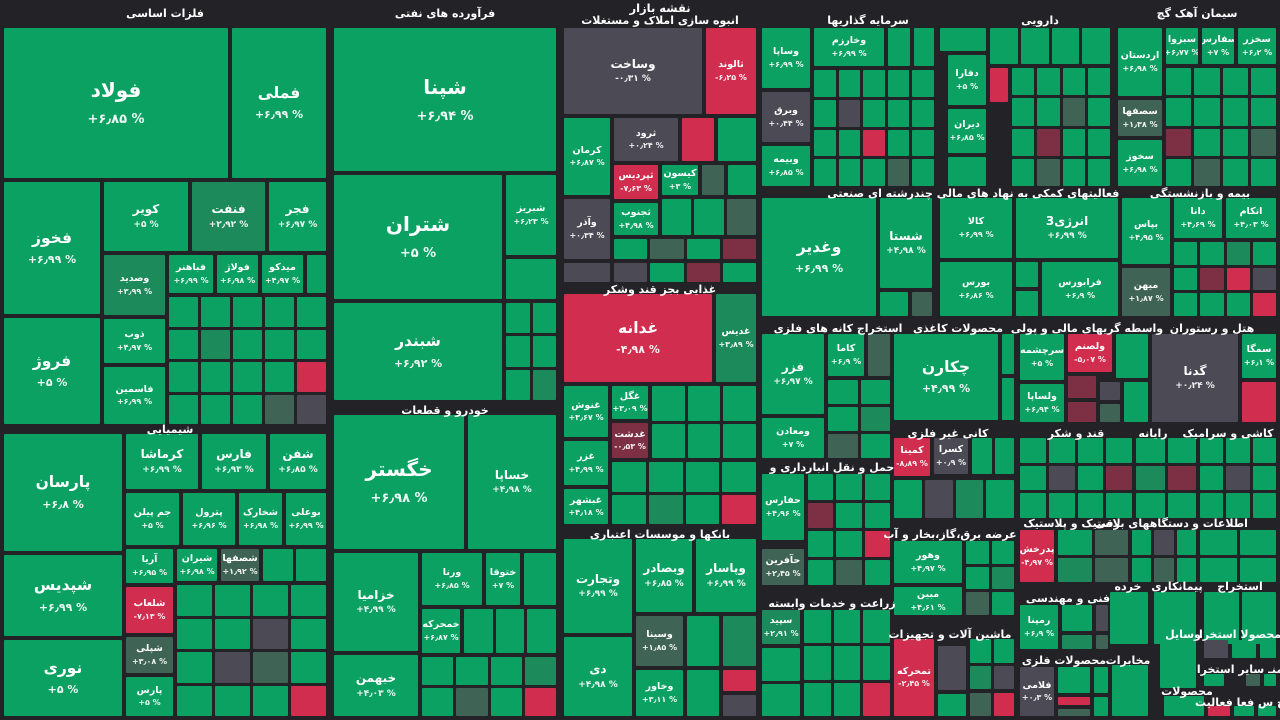 The image size is (1280, 720). What do you see at coordinates (598, 586) in the screenshot?
I see `stock-tile: وتجارت +۶٫۹۹ %` at bounding box center [598, 586].